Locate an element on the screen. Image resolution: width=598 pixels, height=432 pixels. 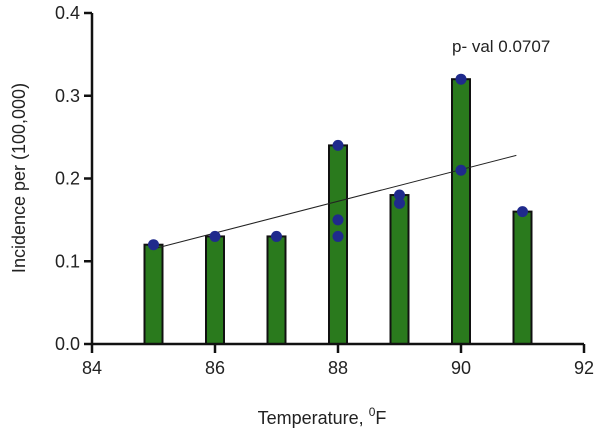
x-tick-label: 88 is located at coordinates (338, 368).